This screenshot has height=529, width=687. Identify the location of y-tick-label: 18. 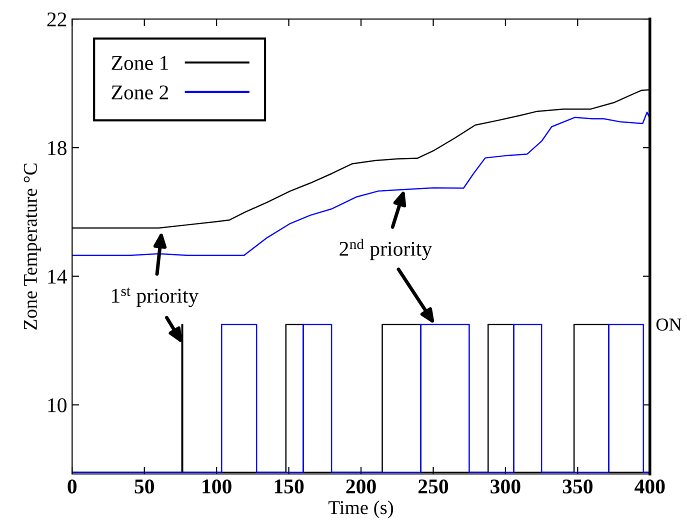
(57, 148).